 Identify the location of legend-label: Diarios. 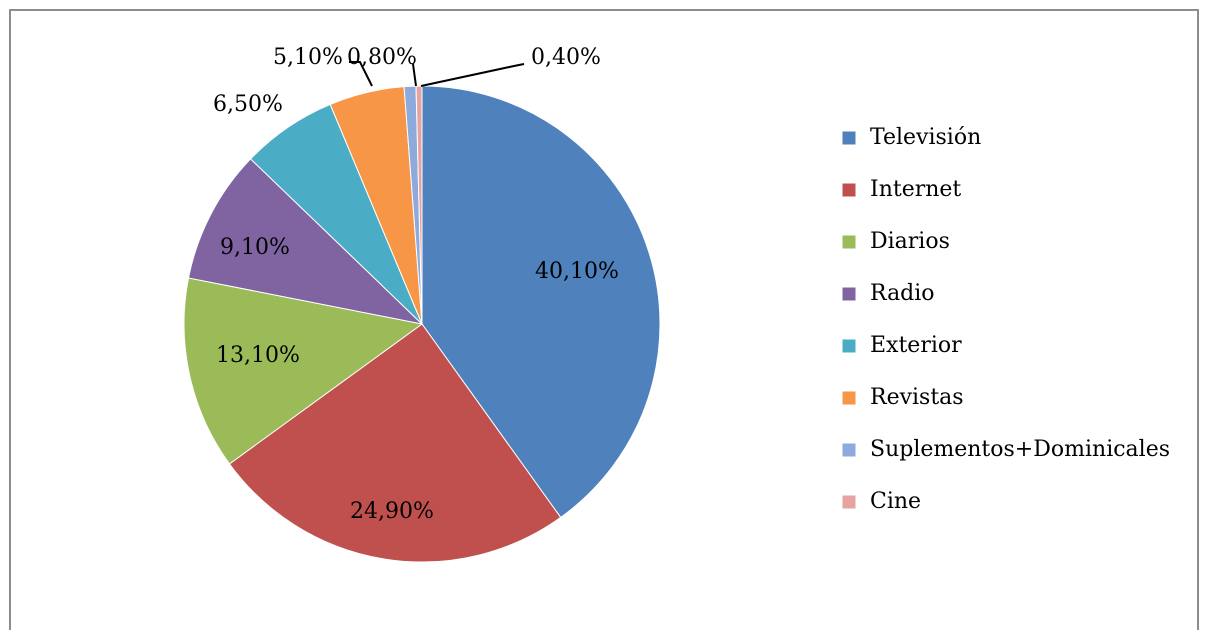
(910, 241).